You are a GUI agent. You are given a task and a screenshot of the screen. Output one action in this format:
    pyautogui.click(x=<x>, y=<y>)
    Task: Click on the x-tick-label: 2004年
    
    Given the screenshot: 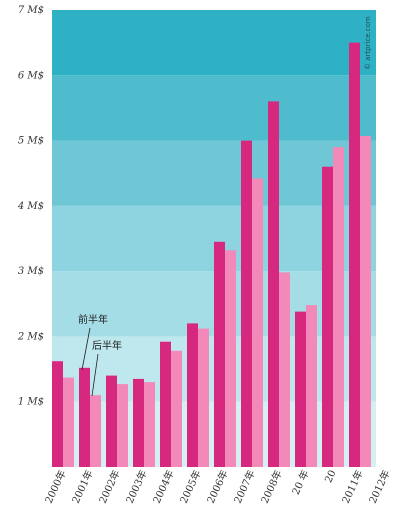 What is the action you would take?
    pyautogui.click(x=163, y=487)
    